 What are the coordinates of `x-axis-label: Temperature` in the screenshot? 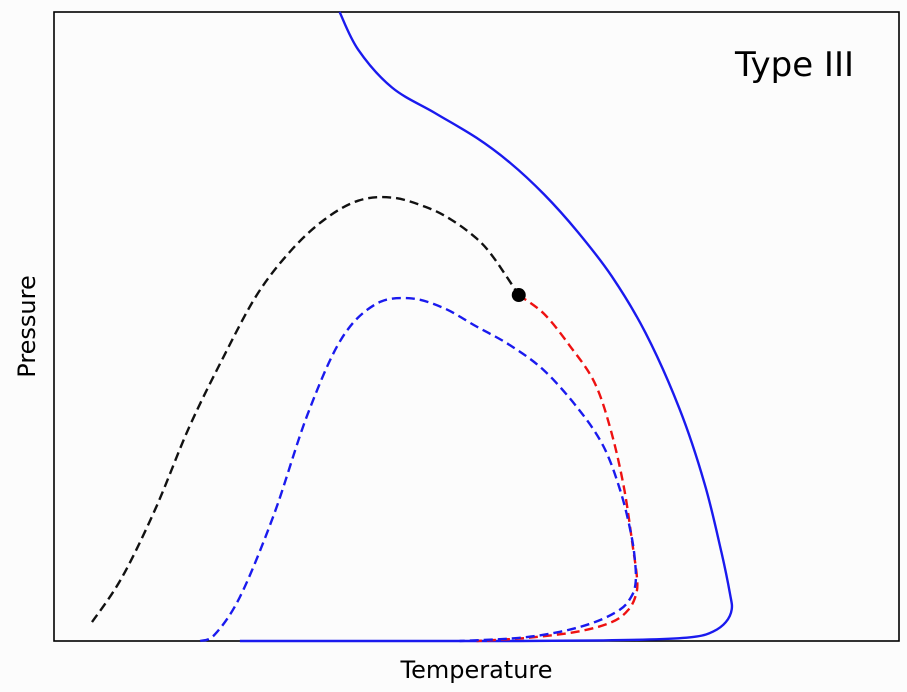 It's located at (475, 670).